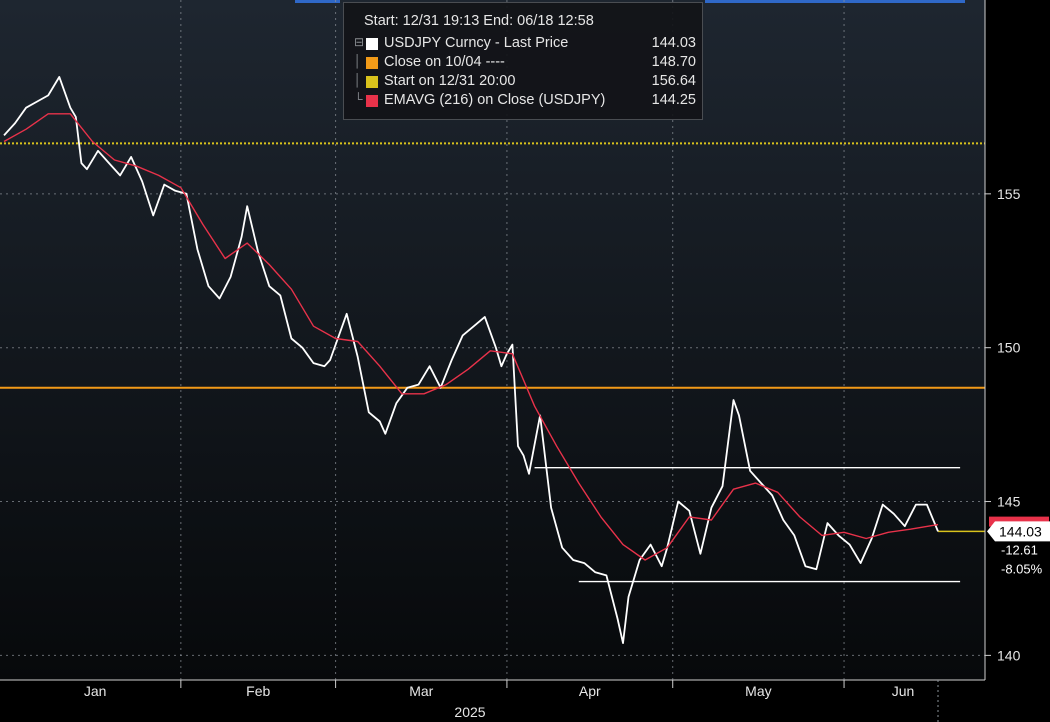 Image resolution: width=1050 pixels, height=722 pixels. I want to click on legend-value: 156.64, so click(673, 81).